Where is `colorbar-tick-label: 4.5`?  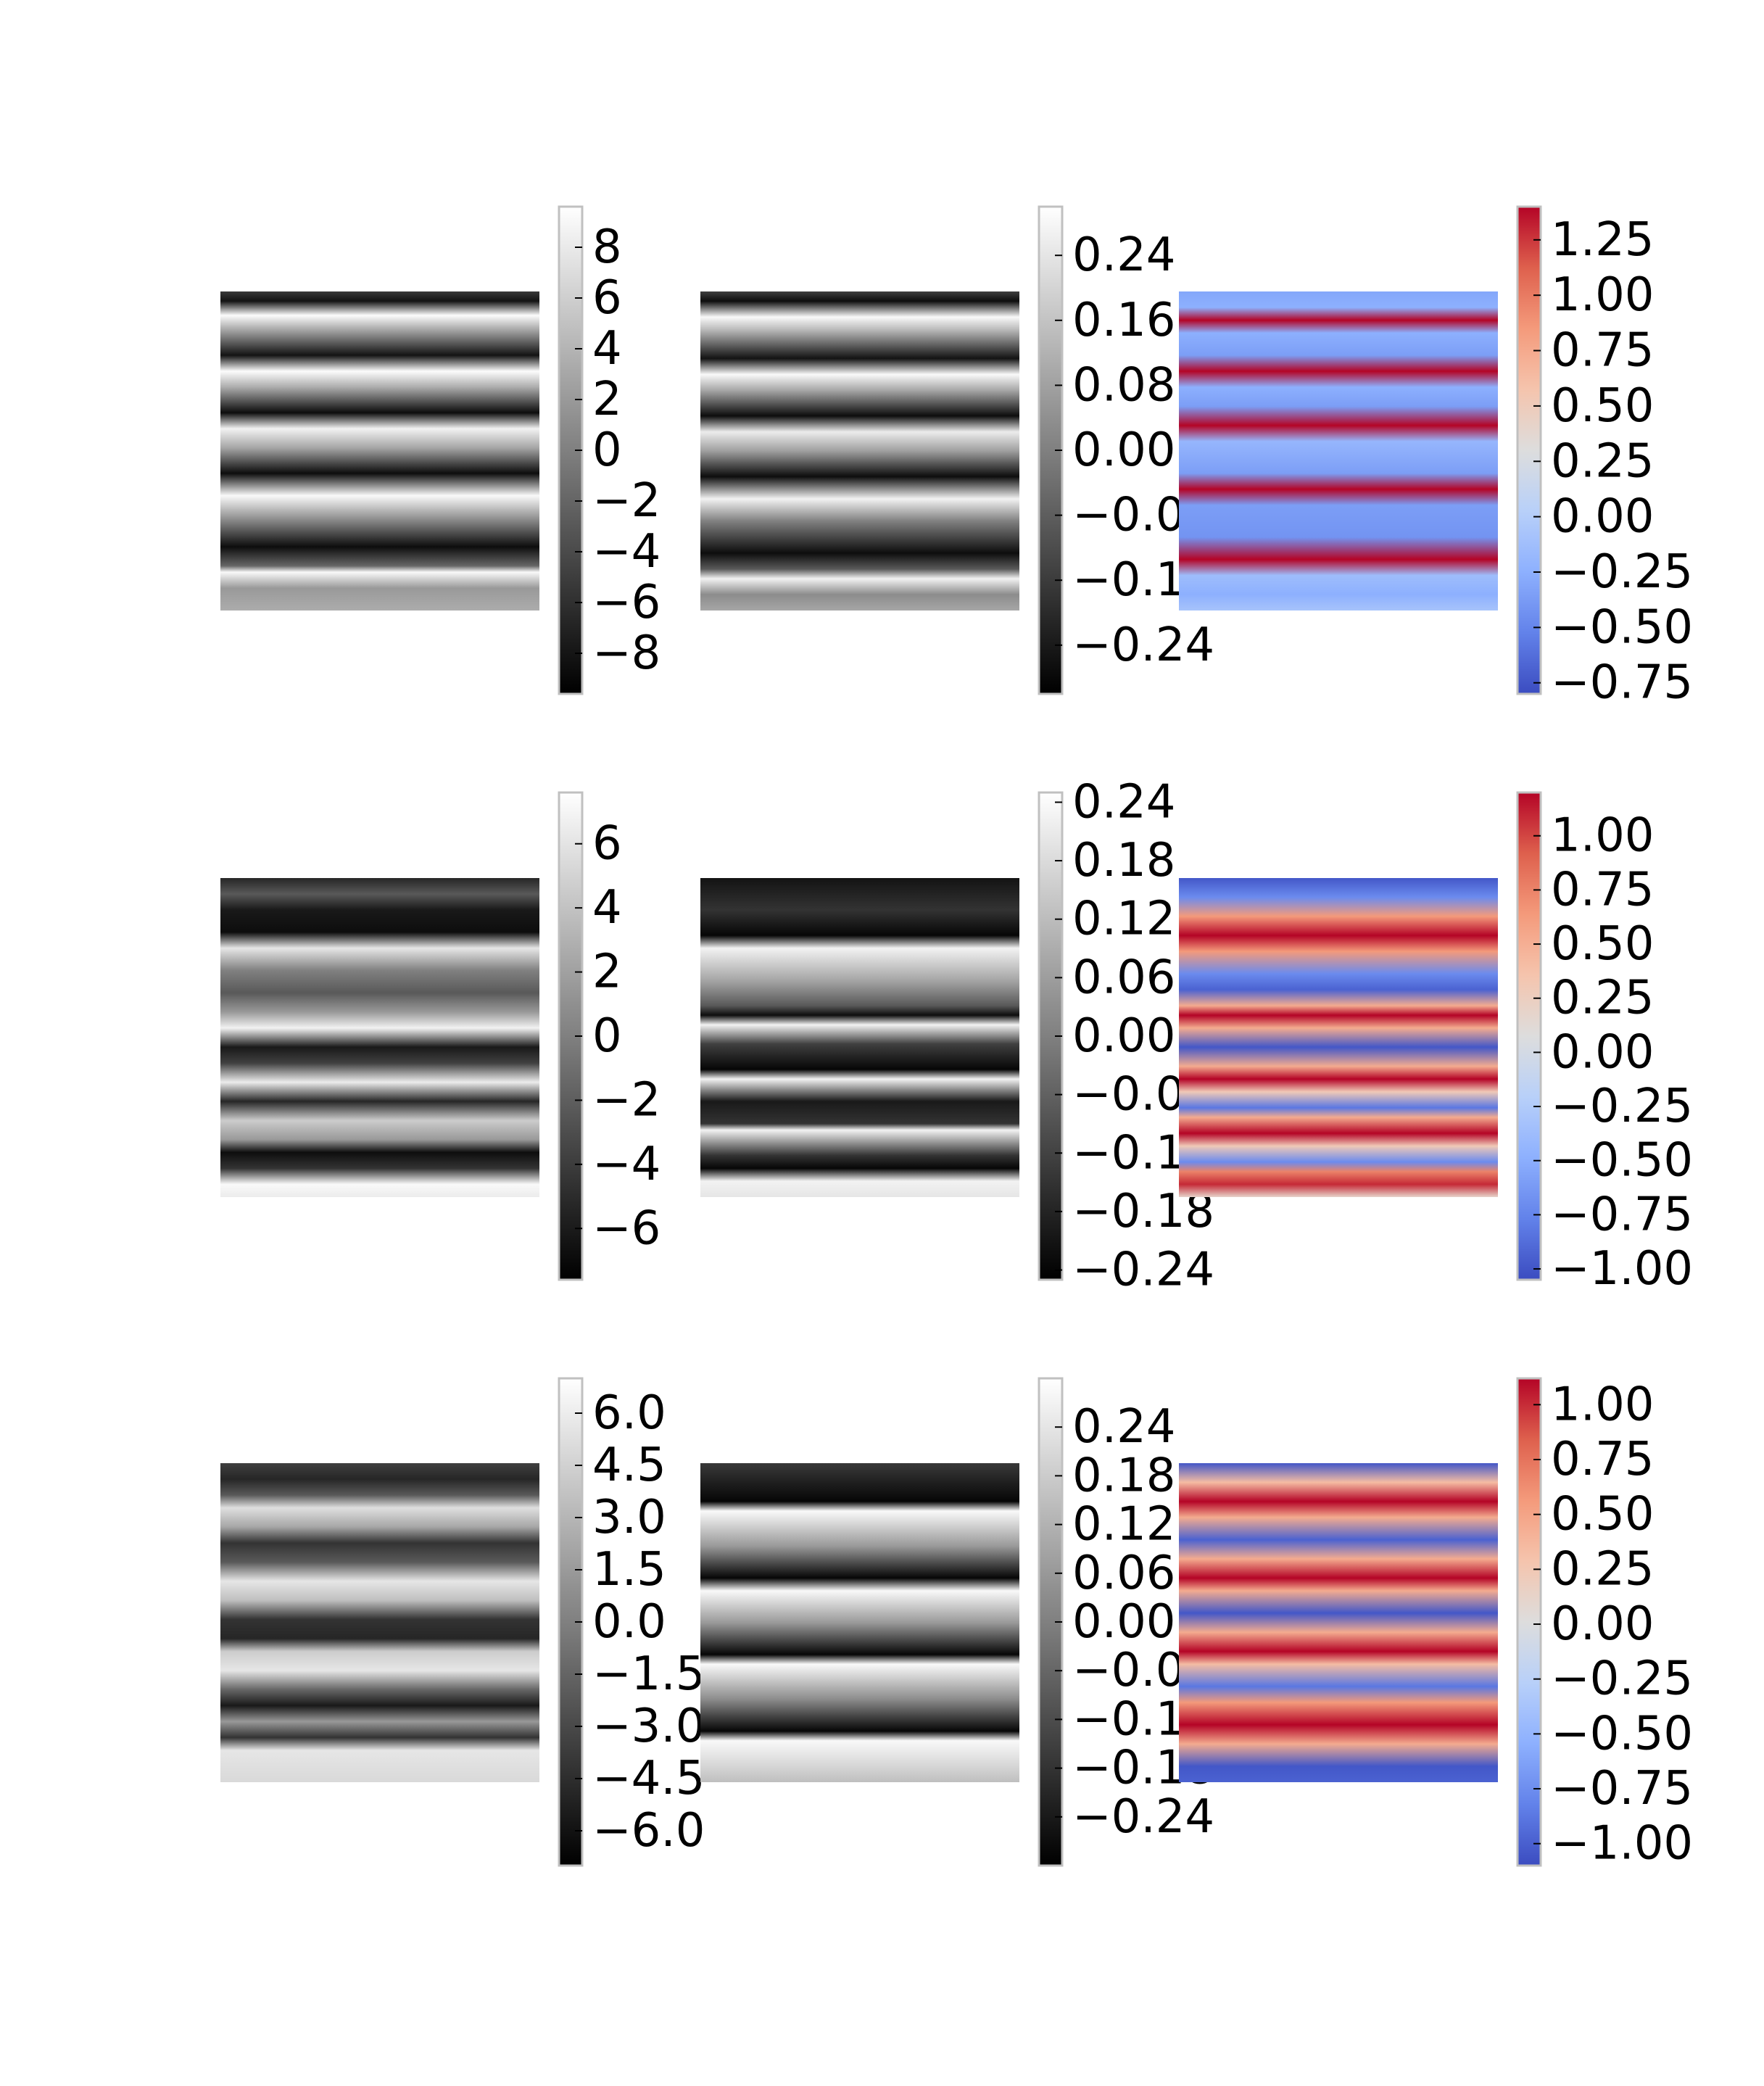
colorbar-tick-label: 4.5 is located at coordinates (629, 1465).